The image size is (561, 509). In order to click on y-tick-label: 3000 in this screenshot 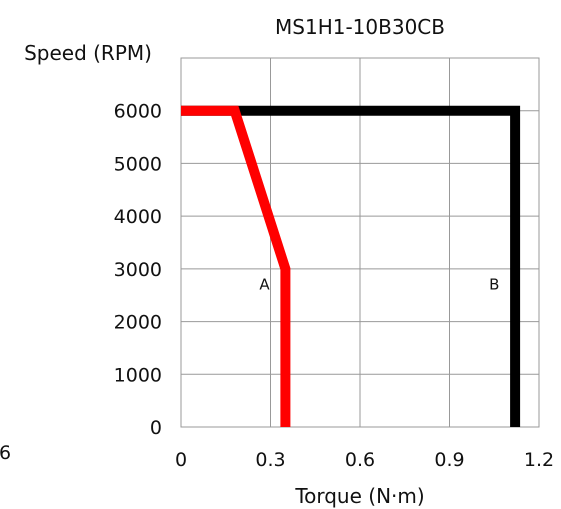, I will do `click(138, 270)`.